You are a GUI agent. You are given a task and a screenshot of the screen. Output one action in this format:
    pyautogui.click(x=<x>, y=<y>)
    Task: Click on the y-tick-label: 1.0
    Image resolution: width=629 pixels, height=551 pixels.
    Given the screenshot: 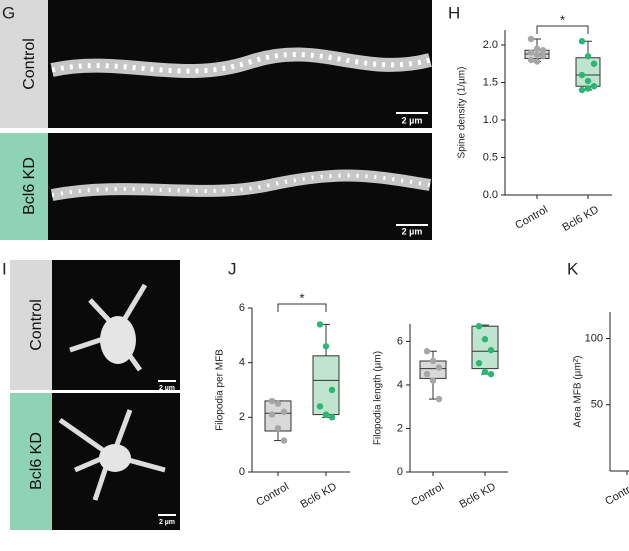 What is the action you would take?
    pyautogui.click(x=490, y=120)
    